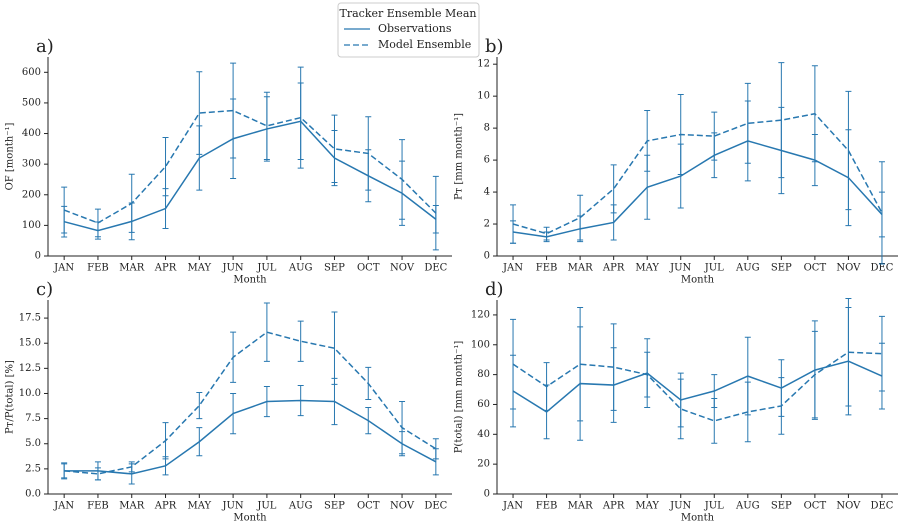  Describe the element at coordinates (494, 46) in the screenshot. I see `panel-label: b)` at that location.